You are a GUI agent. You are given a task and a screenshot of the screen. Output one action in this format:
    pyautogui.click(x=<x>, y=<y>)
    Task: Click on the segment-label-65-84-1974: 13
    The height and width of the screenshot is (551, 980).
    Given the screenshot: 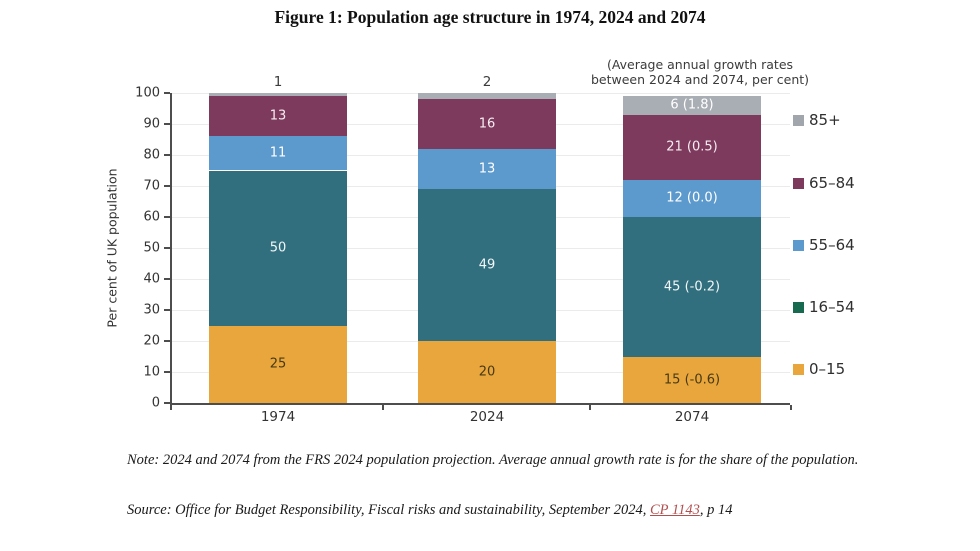 What is the action you would take?
    pyautogui.click(x=278, y=116)
    